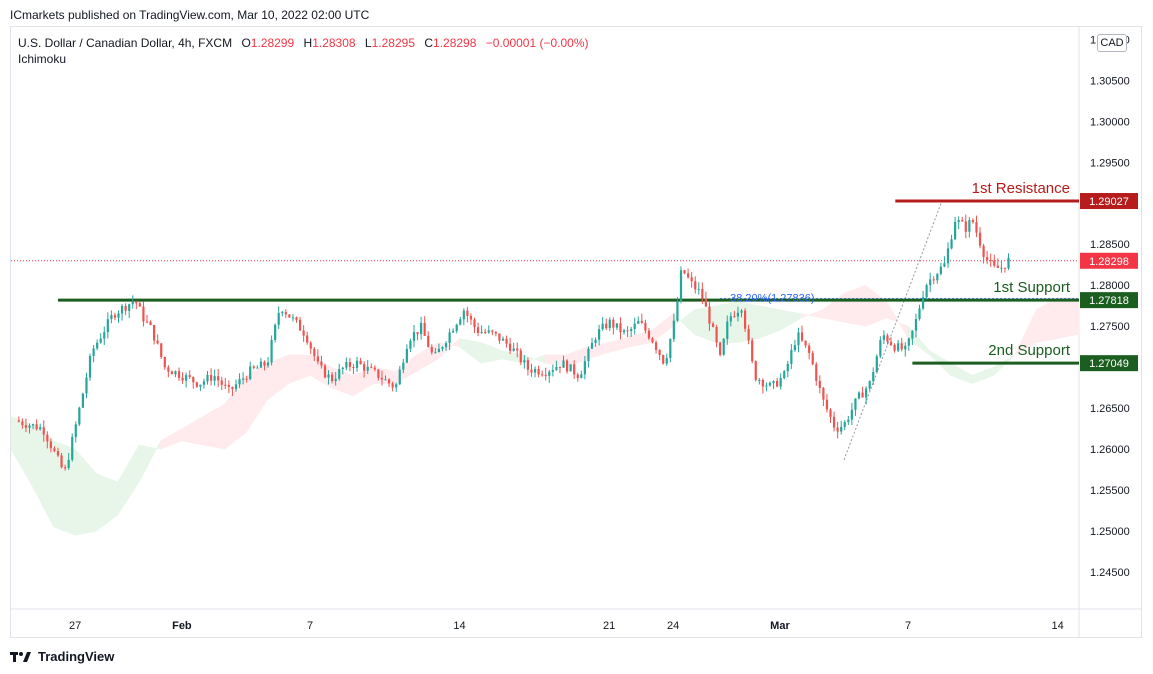 This screenshot has height=674, width=1153. What do you see at coordinates (1110, 573) in the screenshot?
I see `price-tick-label: 1.24500` at bounding box center [1110, 573].